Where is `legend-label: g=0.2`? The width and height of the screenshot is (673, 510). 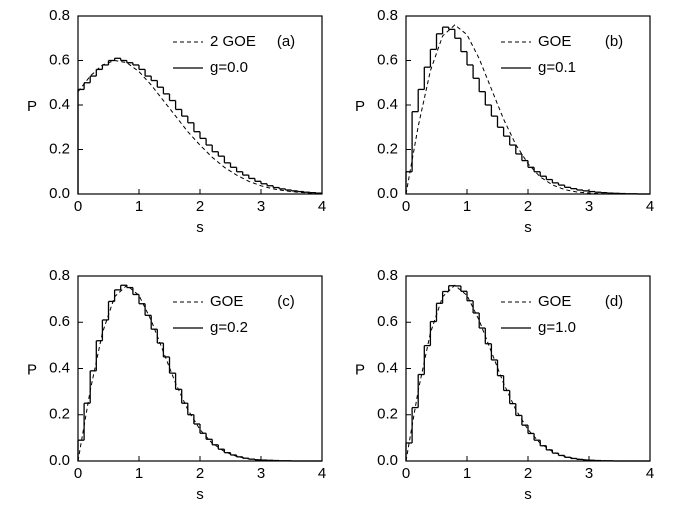 legend-label: g=0.2 is located at coordinates (229, 327).